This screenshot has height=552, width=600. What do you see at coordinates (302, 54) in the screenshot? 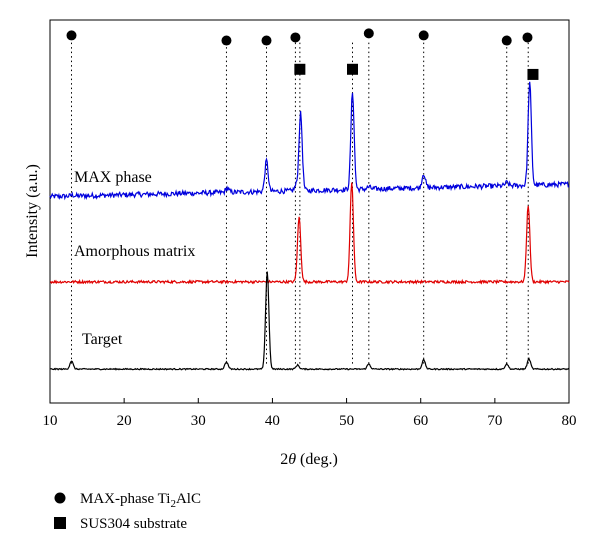
I see `phase-markers` at bounding box center [302, 54].